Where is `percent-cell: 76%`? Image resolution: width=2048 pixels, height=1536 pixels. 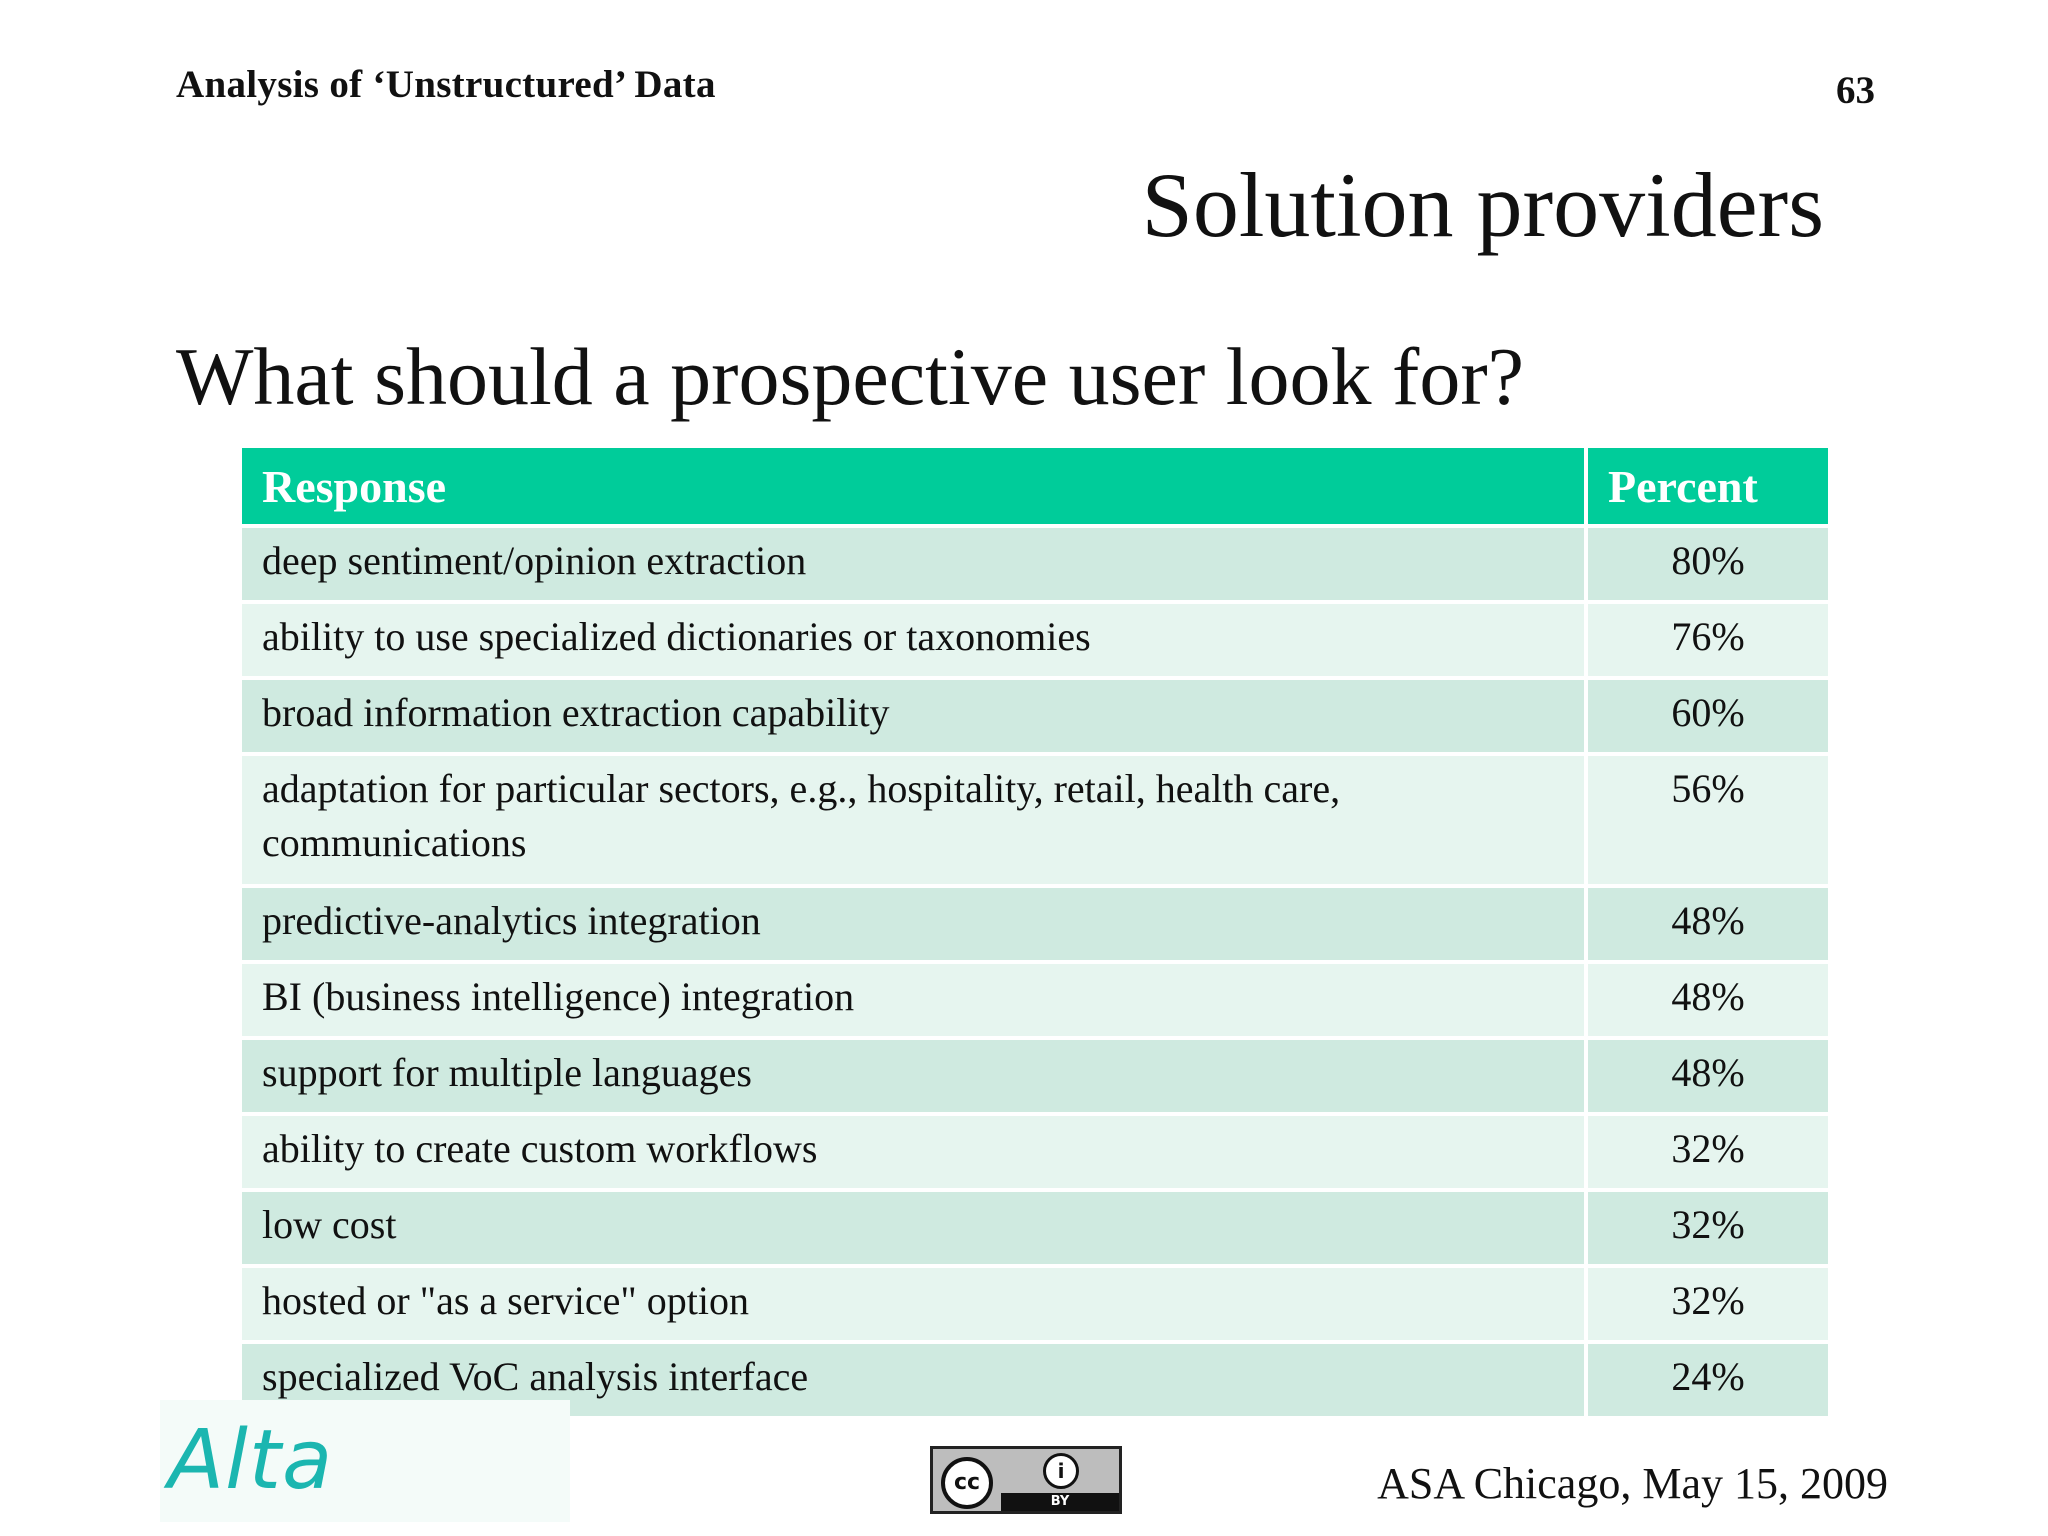
percent-cell: 76% is located at coordinates (1707, 641).